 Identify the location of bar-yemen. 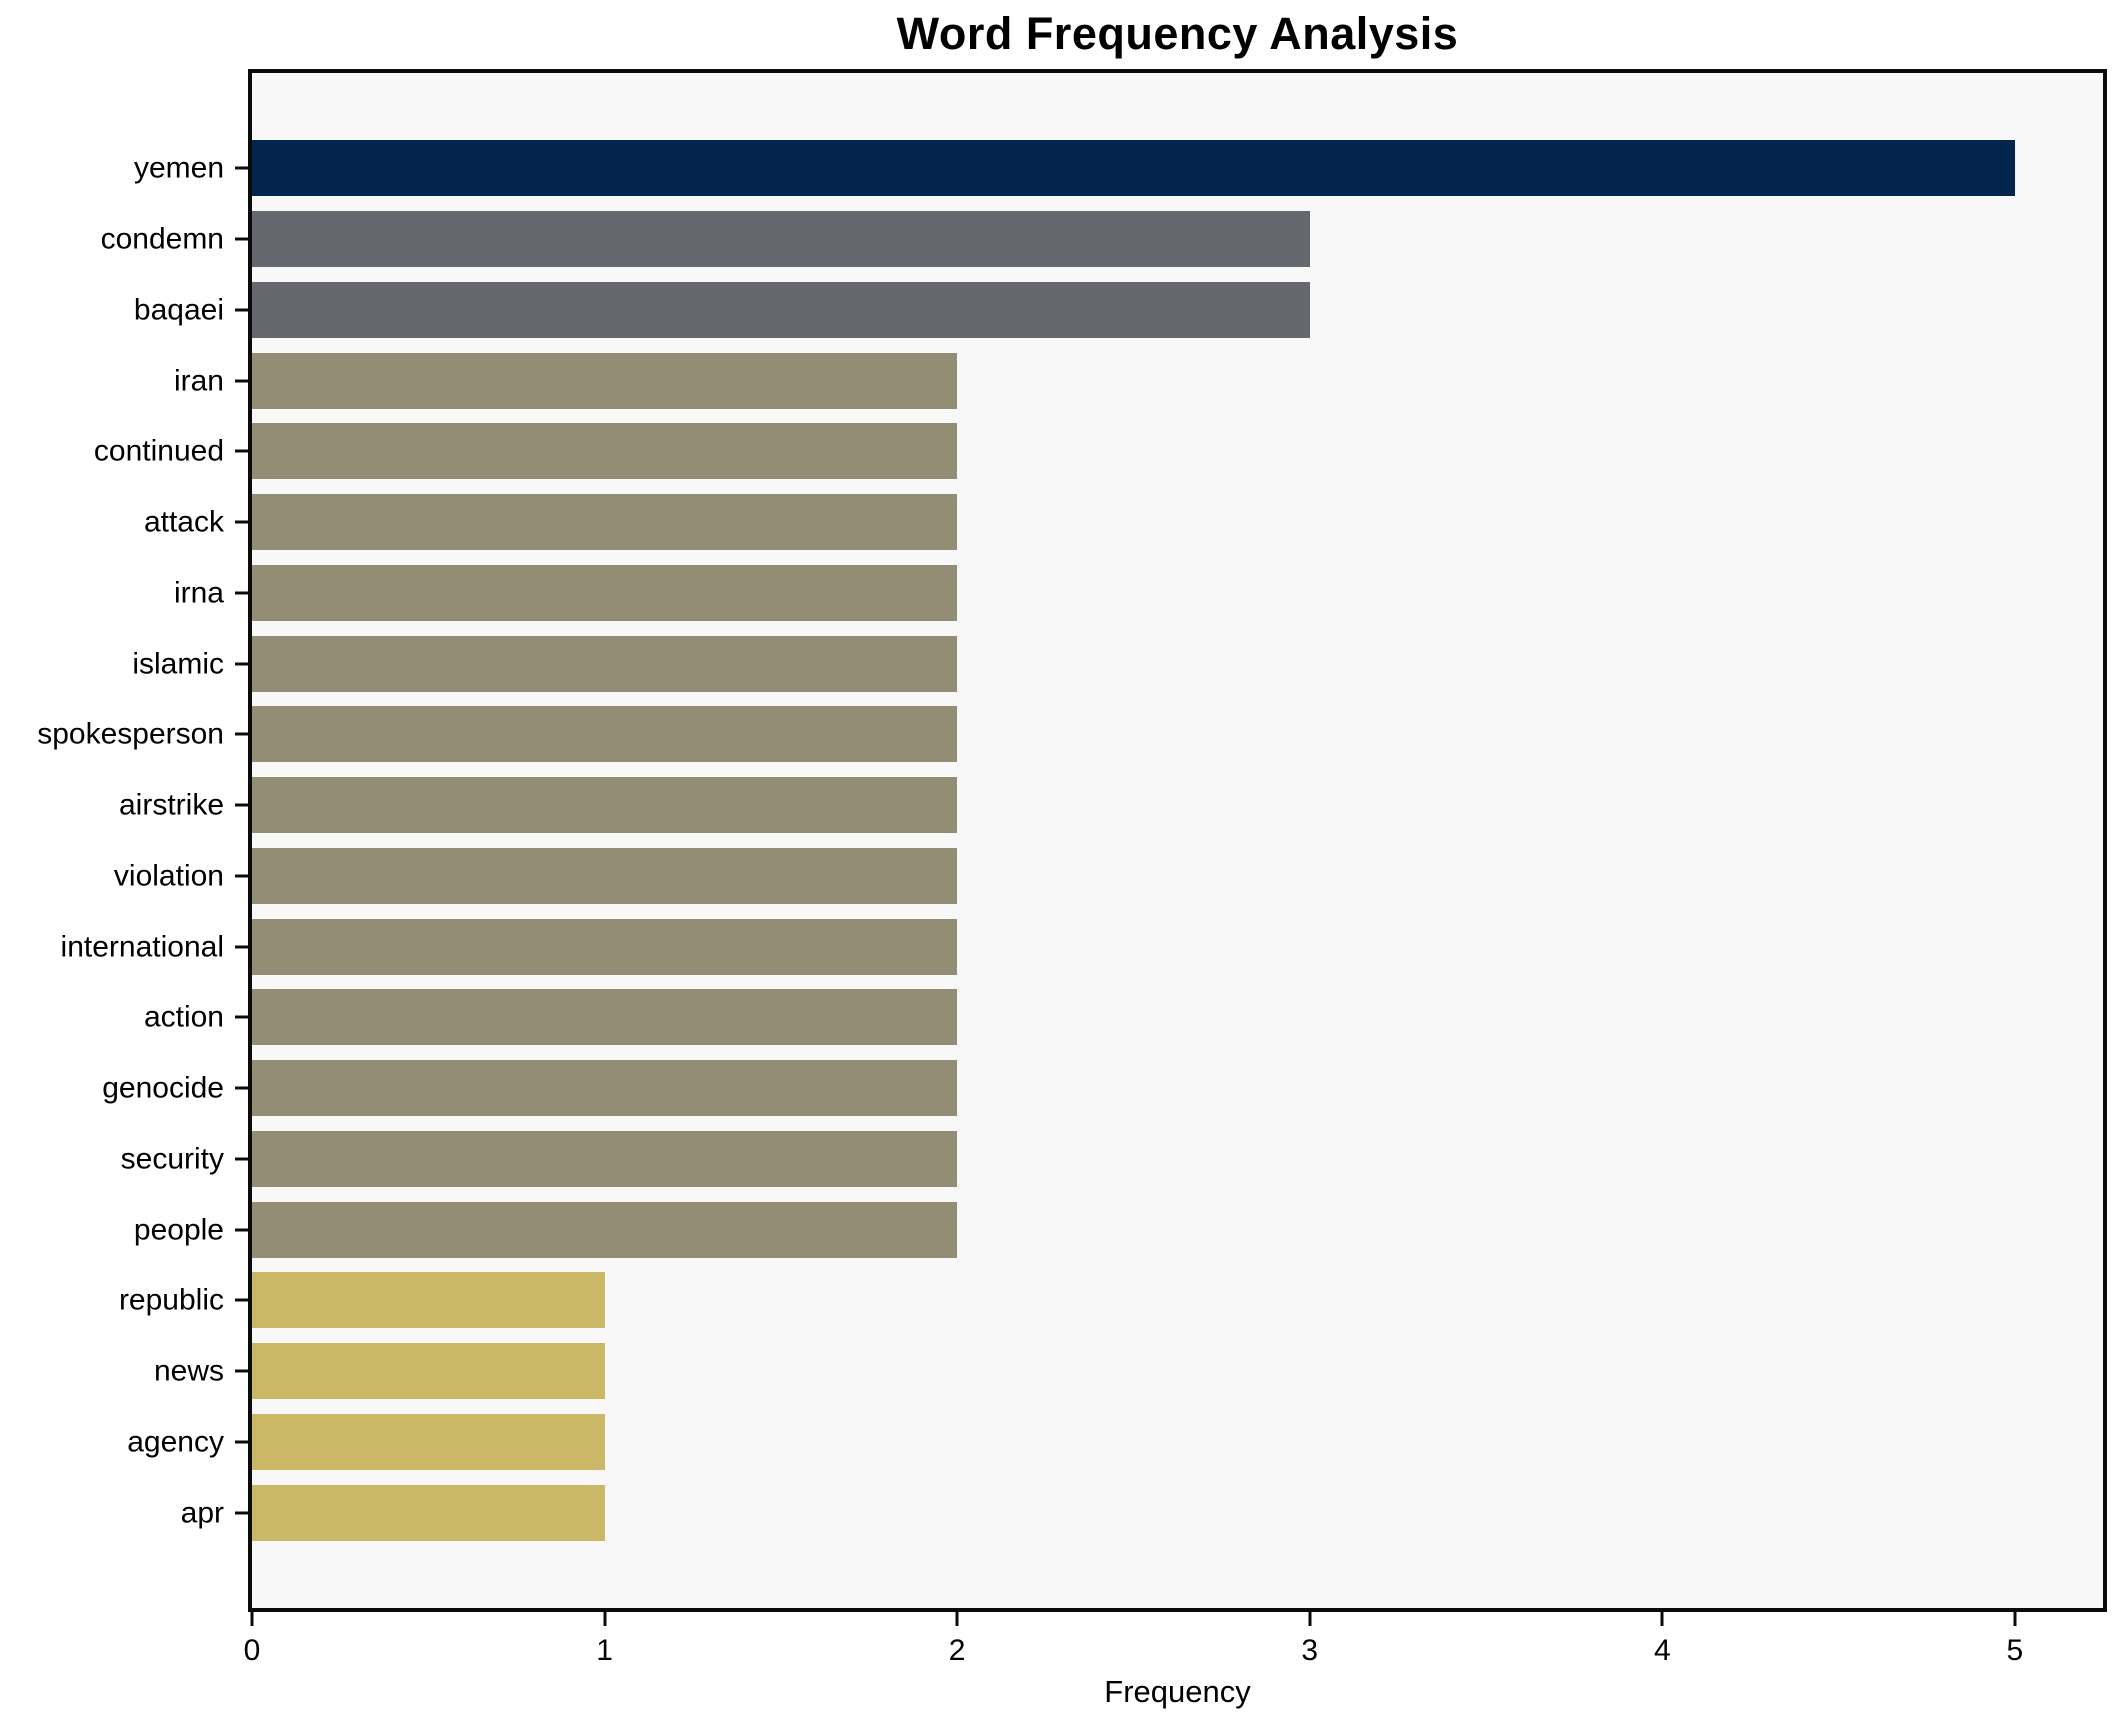
(1133, 168).